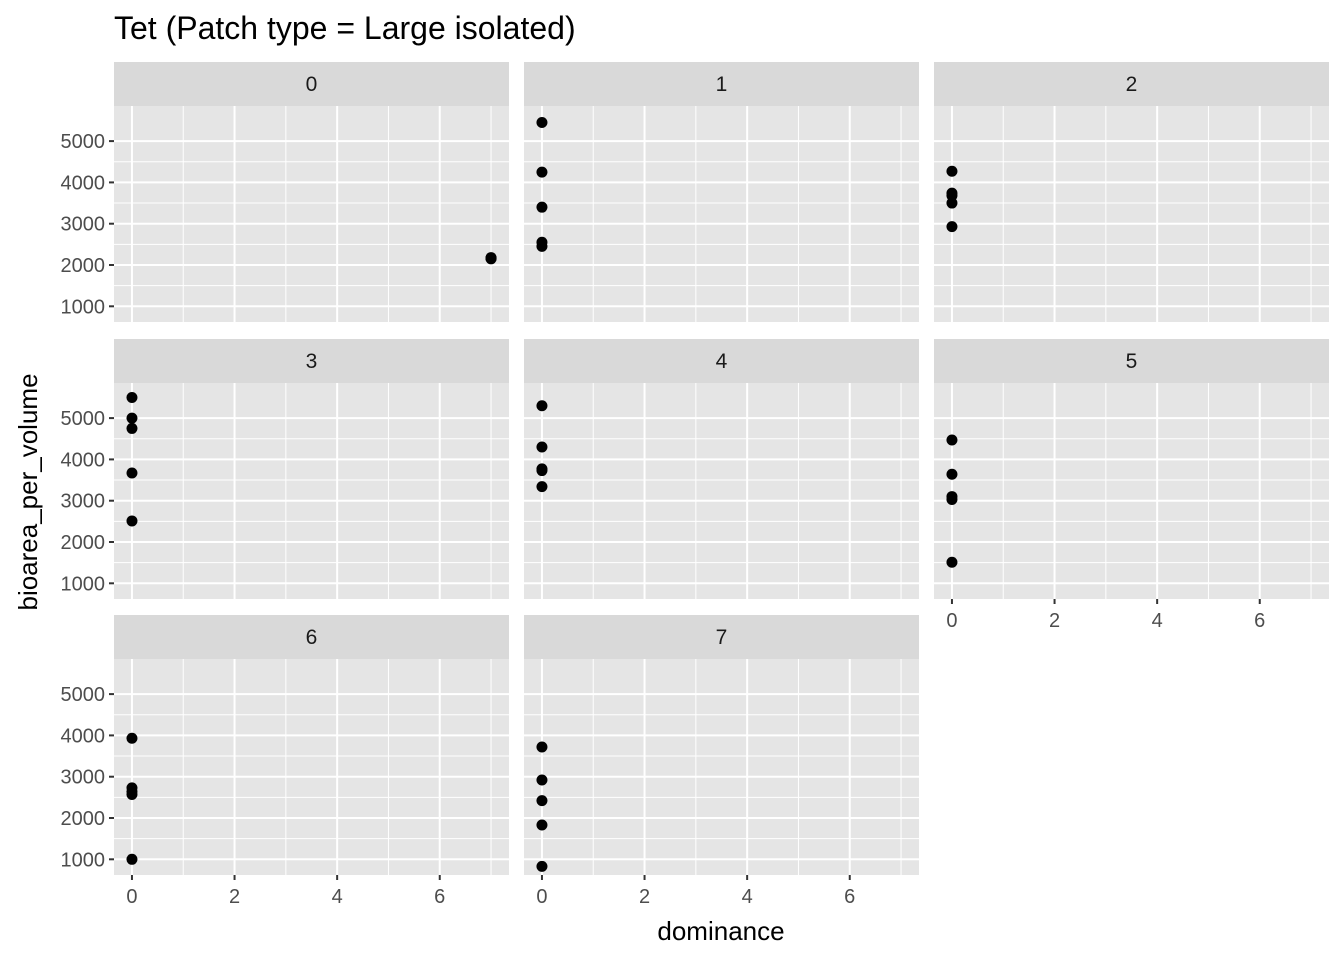  What do you see at coordinates (345, 28) in the screenshot?
I see `chart-title: Tet (Patch type = Large isolated)` at bounding box center [345, 28].